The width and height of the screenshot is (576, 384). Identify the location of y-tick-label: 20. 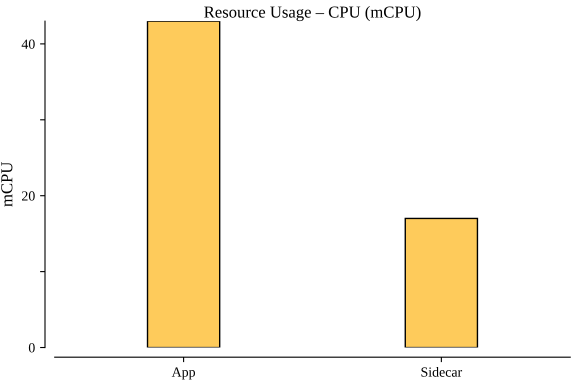
(28, 196).